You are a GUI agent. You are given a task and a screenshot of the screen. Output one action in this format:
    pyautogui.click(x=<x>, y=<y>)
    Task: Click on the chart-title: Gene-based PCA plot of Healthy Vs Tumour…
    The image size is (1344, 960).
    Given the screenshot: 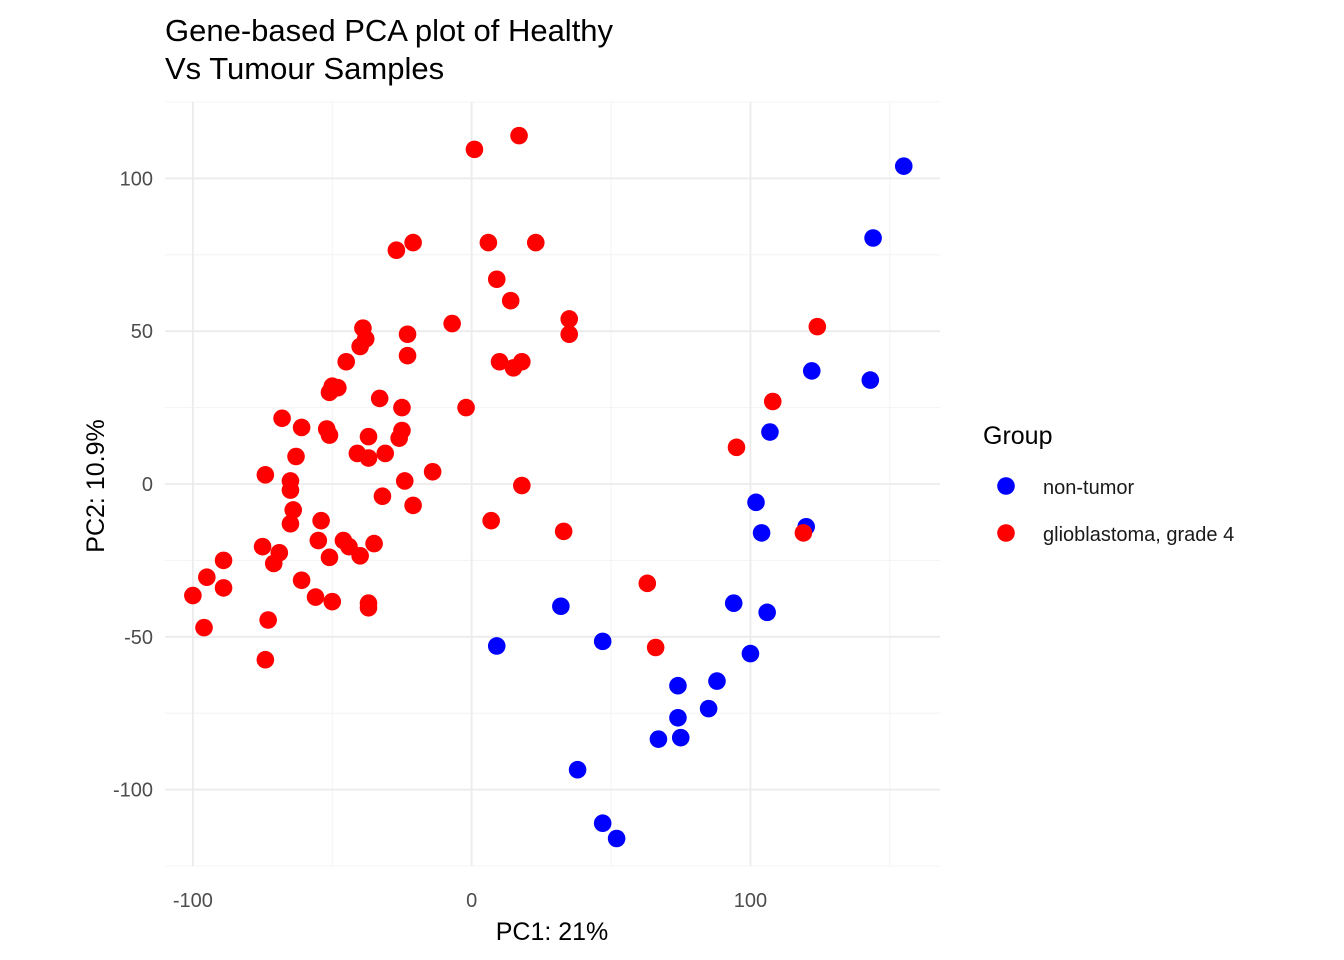 What is the action you would take?
    pyautogui.click(x=389, y=49)
    